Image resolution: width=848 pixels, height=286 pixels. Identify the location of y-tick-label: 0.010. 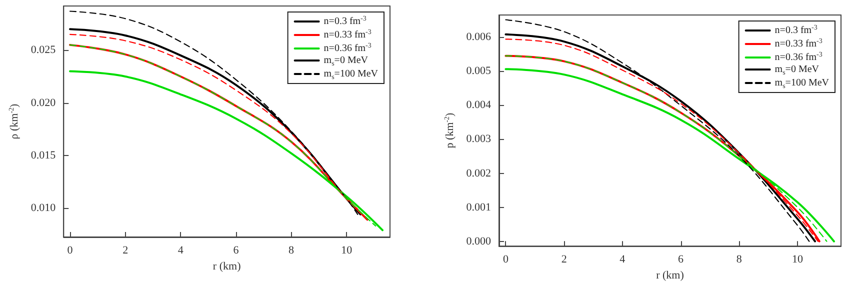
(43, 208).